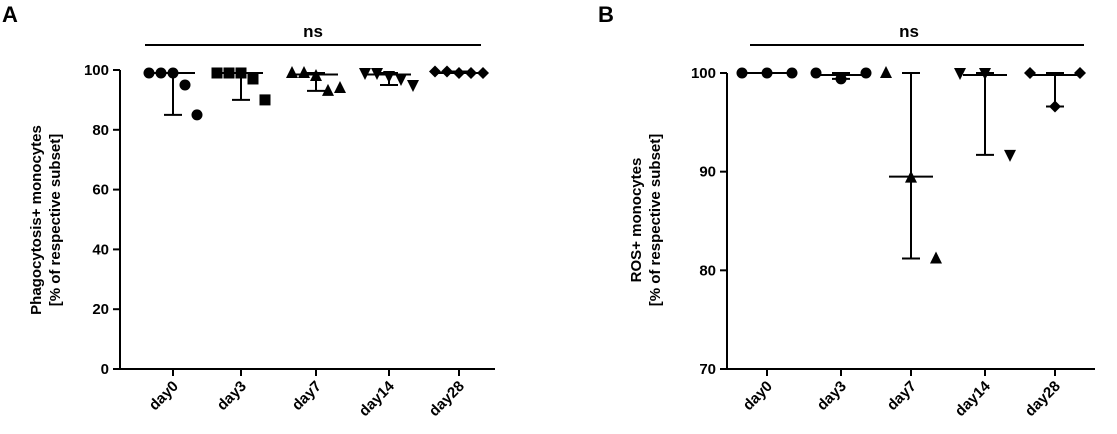 This screenshot has height=434, width=1117. Describe the element at coordinates (985, 115) in the screenshot. I see `panel-b-group-day14` at that location.